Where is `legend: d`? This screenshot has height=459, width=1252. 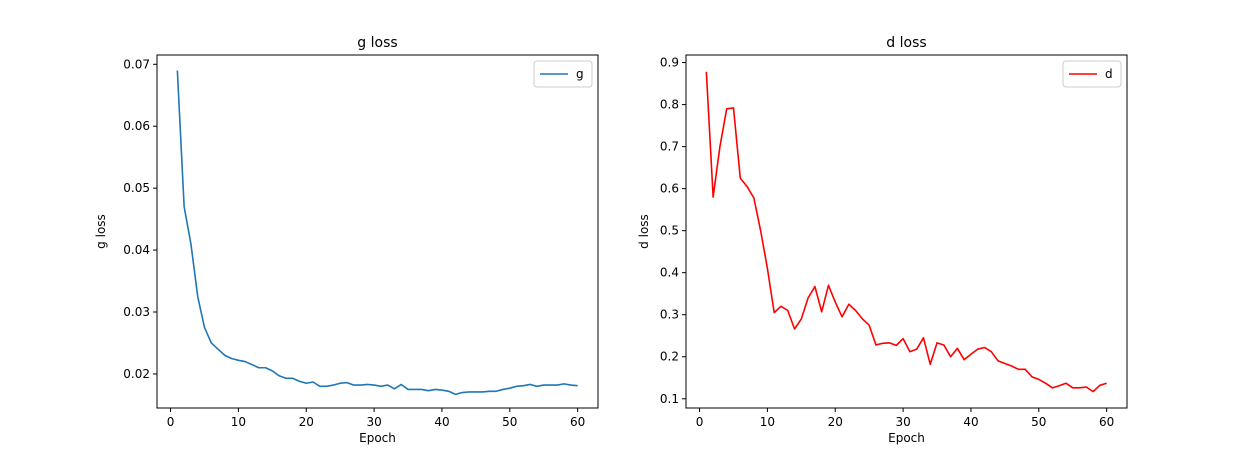
legend: d is located at coordinates (1092, 74).